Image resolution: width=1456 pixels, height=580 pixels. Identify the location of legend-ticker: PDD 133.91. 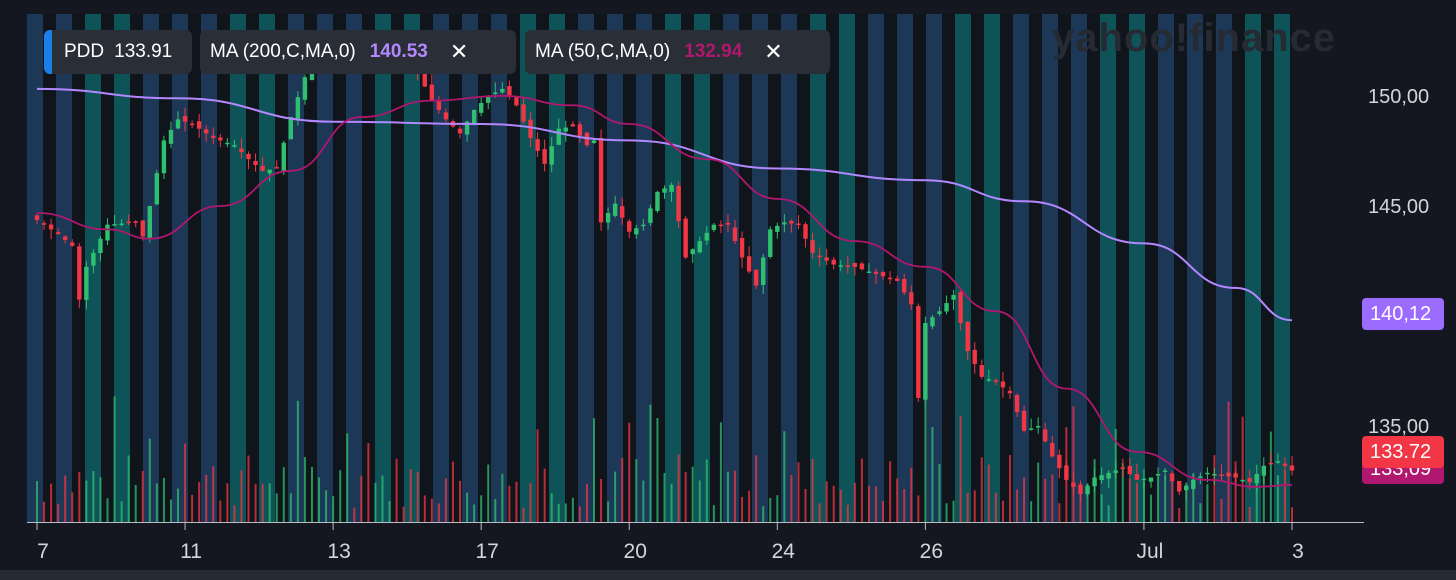
(118, 52).